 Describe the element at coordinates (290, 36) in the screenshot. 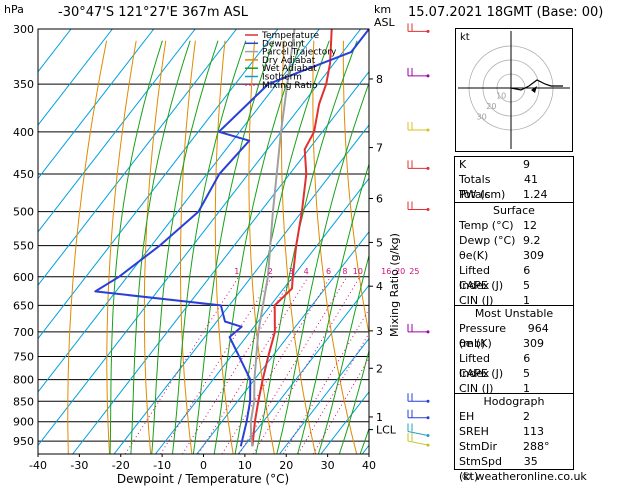

I see `legend-label: Temperature` at that location.